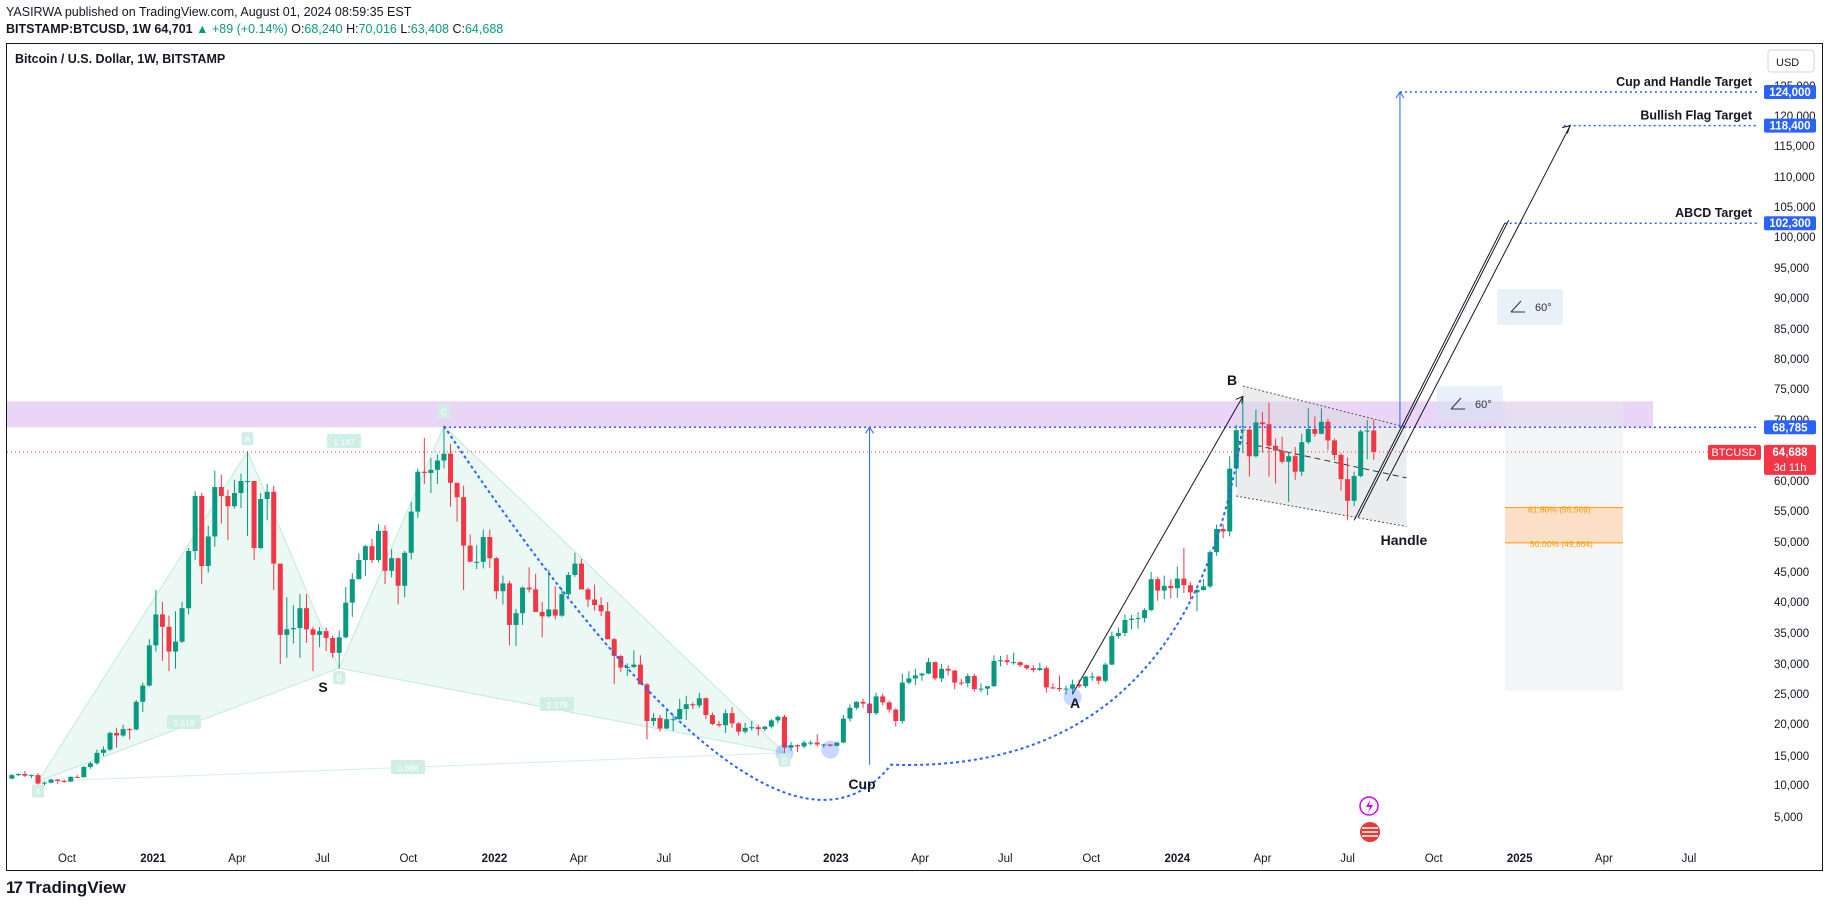 The height and width of the screenshot is (910, 1829). Describe the element at coordinates (1369, 819) in the screenshot. I see `event-icons` at that location.